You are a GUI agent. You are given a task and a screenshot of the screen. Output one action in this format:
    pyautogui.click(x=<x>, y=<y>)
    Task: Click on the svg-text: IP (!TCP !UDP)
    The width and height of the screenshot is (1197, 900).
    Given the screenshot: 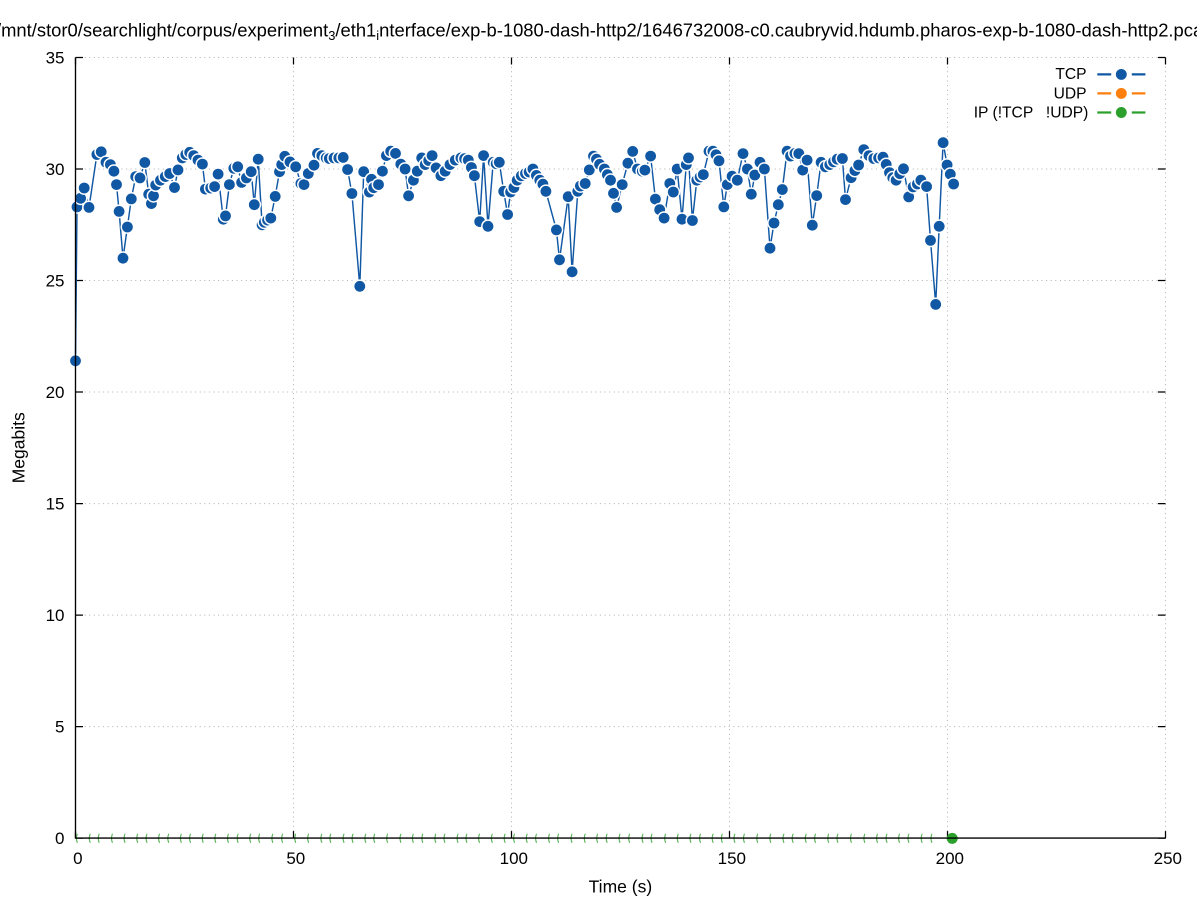 What is the action you would take?
    pyautogui.click(x=1031, y=113)
    